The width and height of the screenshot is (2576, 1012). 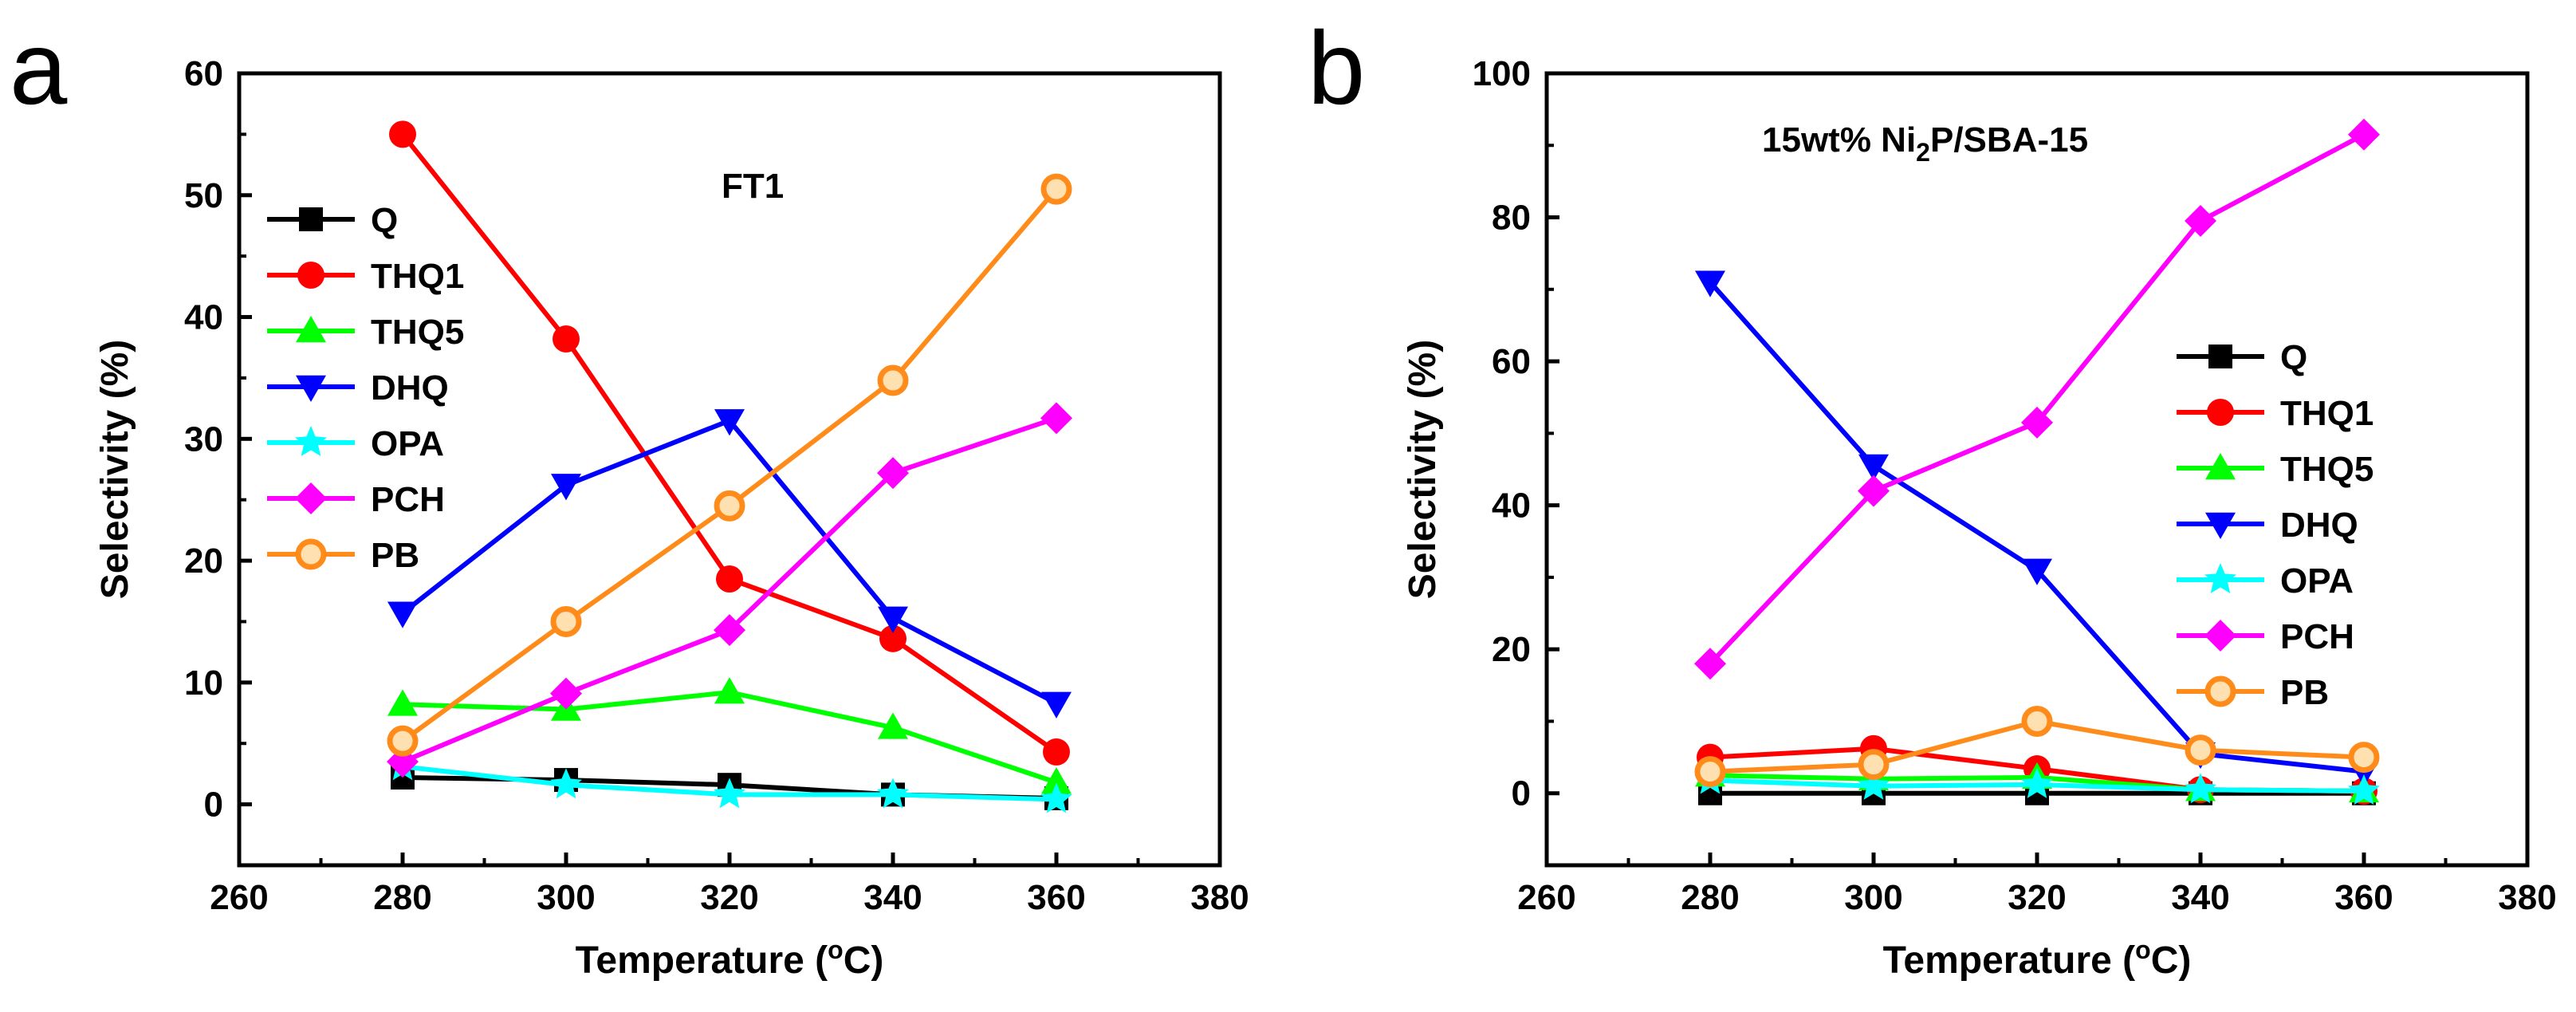 What do you see at coordinates (1546, 897) in the screenshot?
I see `x-tick-label: 260` at bounding box center [1546, 897].